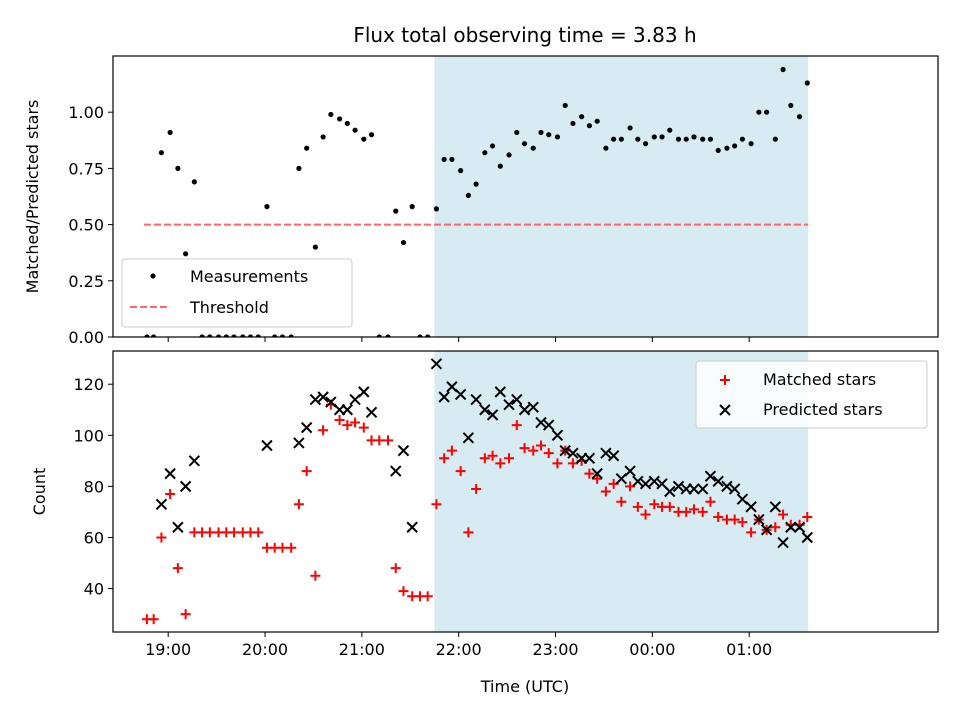 The image size is (960, 720). What do you see at coordinates (86, 168) in the screenshot?
I see `ratio-y-tick-label: 0.75` at bounding box center [86, 168].